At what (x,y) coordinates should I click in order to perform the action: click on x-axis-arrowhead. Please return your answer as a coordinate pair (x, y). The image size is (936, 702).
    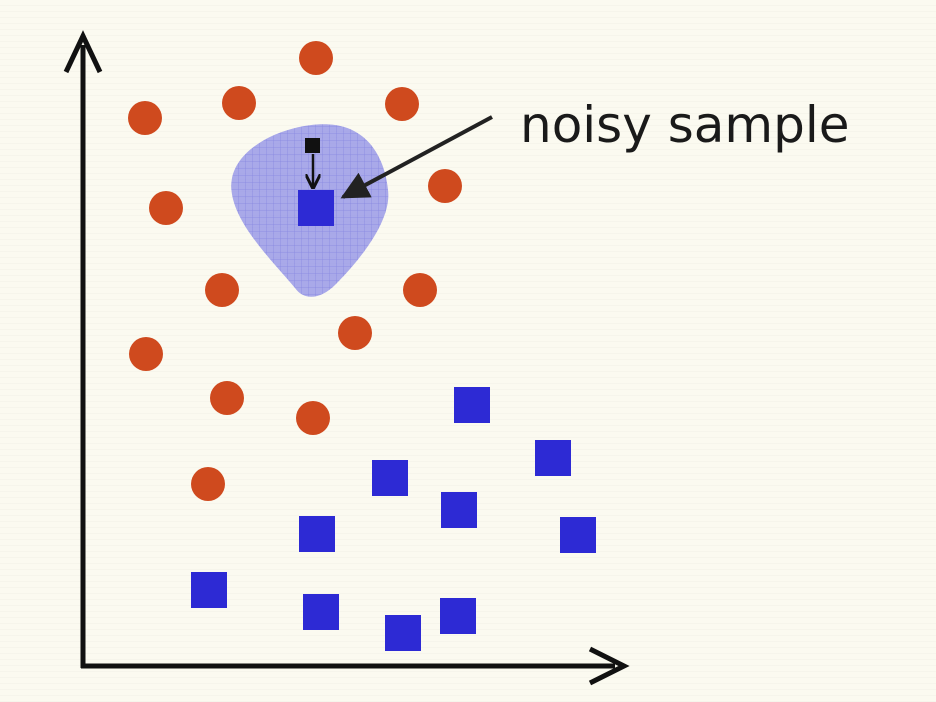
    Looking at the image, I should click on (609, 666).